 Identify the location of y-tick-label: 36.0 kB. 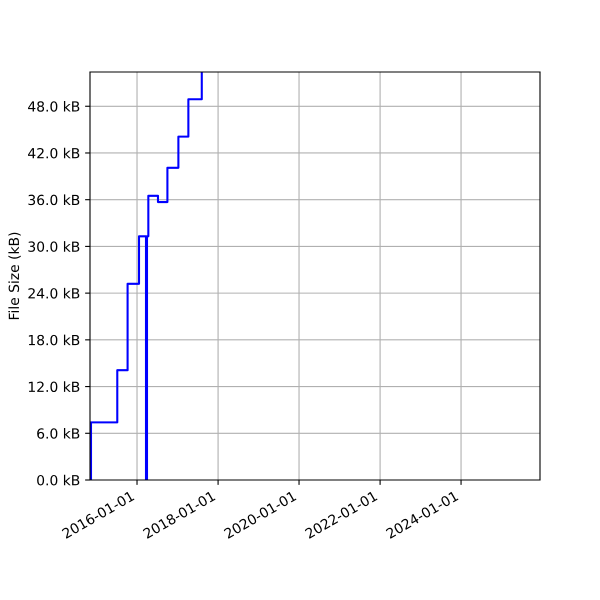
(54, 200).